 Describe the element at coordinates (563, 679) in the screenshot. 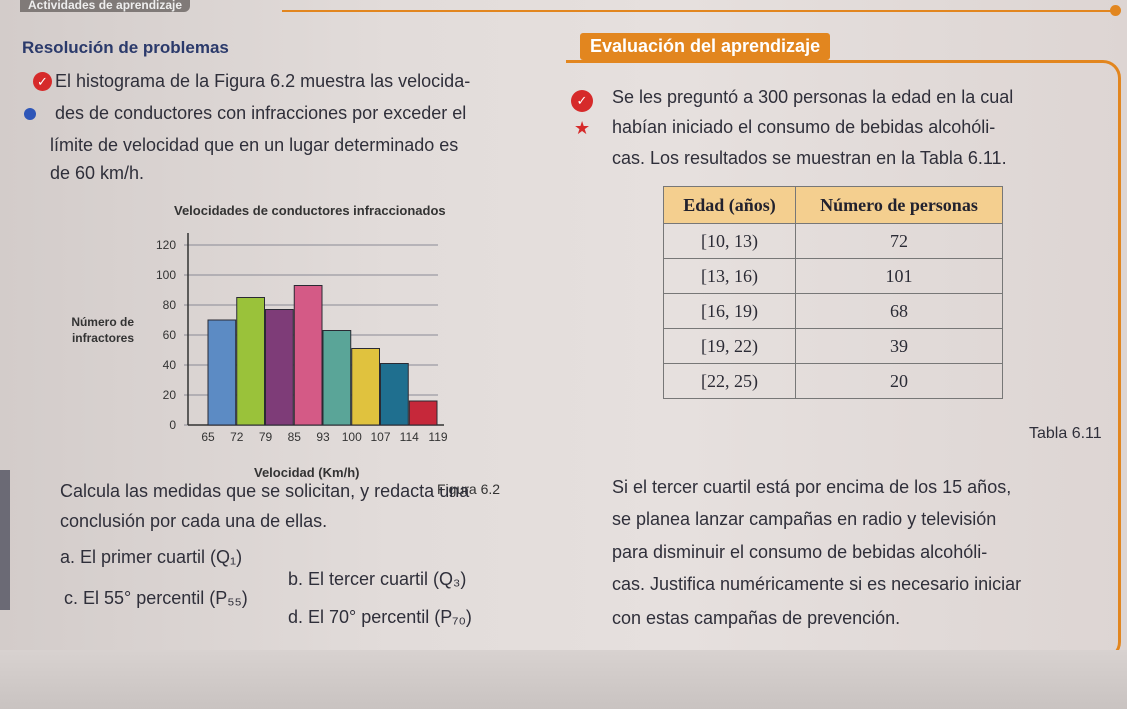

I see `page-bottom-edge` at that location.